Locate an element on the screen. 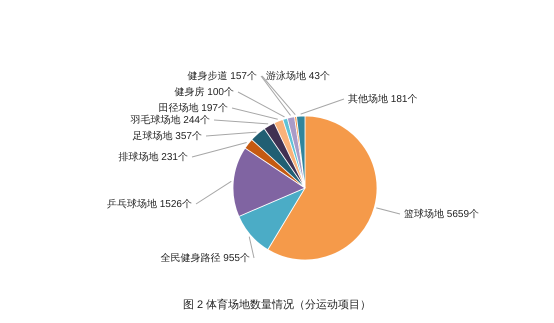 This screenshot has width=554, height=323. slice-label: 乒乓球场地 1526个 is located at coordinates (149, 204).